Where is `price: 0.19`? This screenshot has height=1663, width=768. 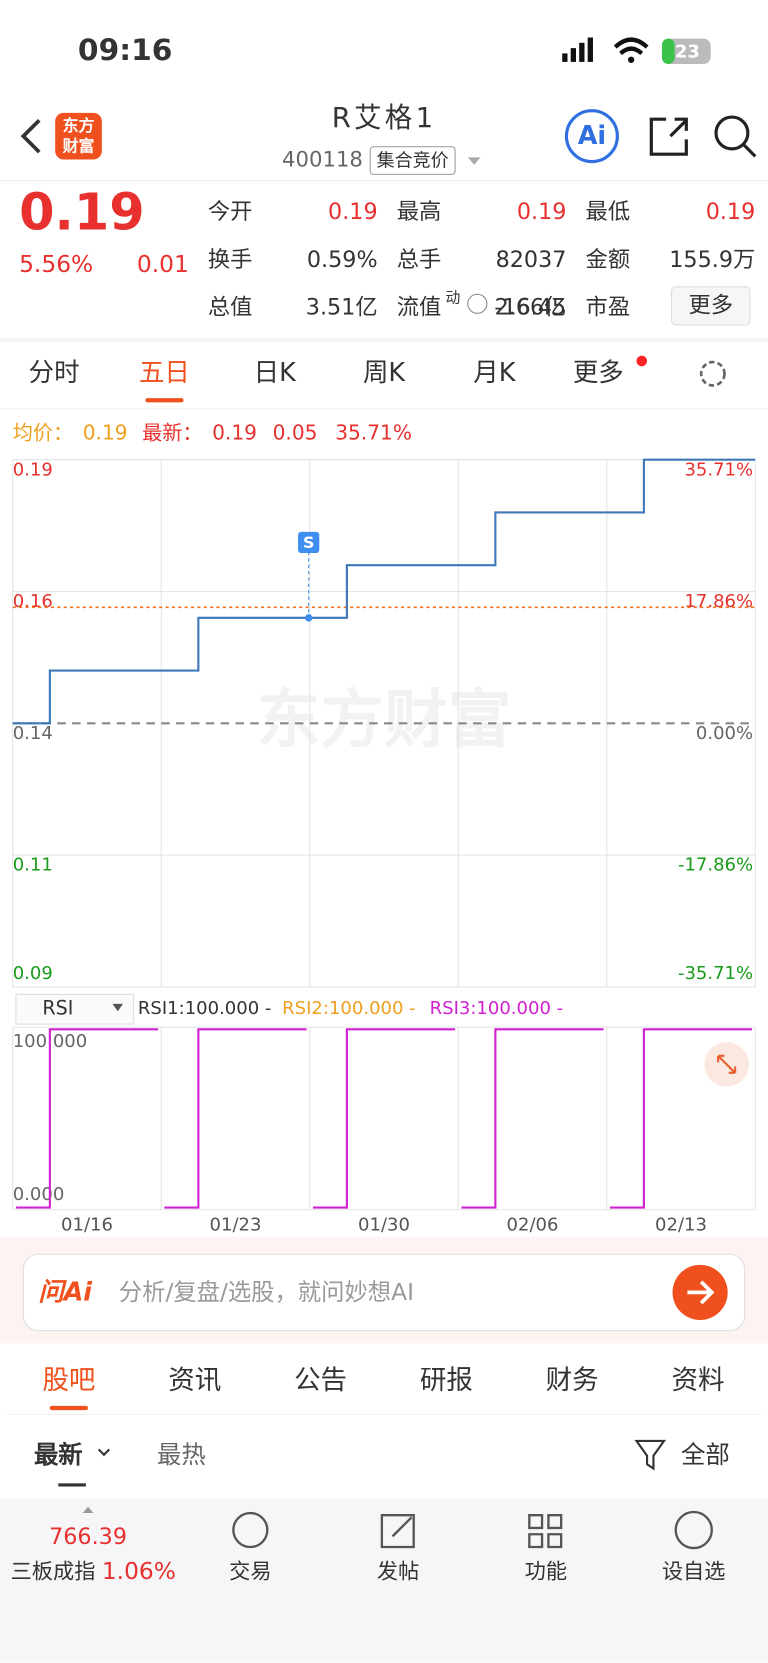
price: 0.19 is located at coordinates (82, 213).